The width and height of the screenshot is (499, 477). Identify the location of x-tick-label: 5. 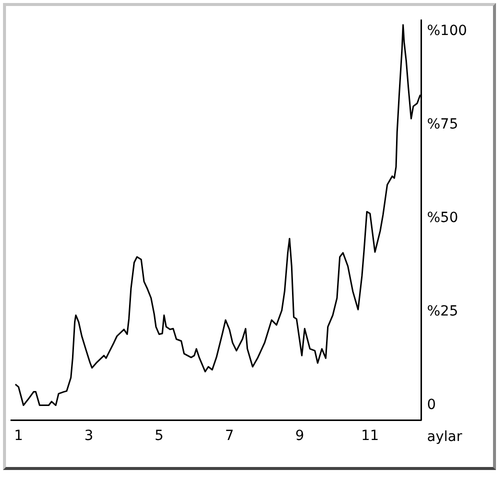
(159, 436).